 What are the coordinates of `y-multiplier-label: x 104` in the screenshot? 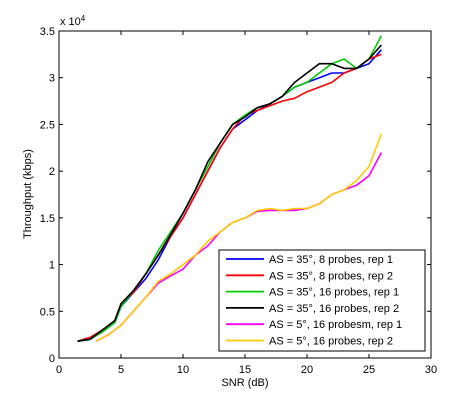 It's located at (73, 21).